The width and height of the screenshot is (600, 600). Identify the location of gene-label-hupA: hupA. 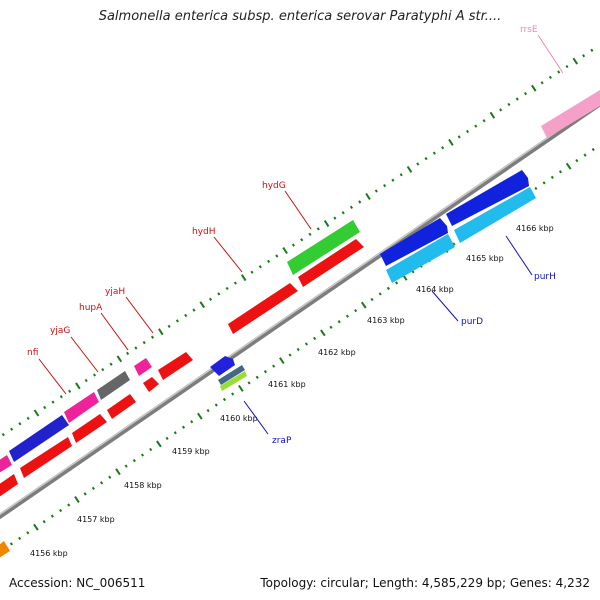
(91, 308).